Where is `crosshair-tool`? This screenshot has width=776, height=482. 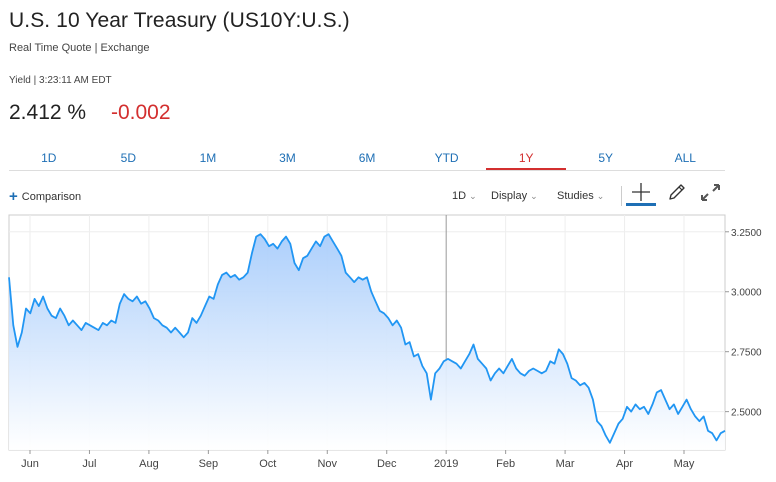 crosshair-tool is located at coordinates (641, 193).